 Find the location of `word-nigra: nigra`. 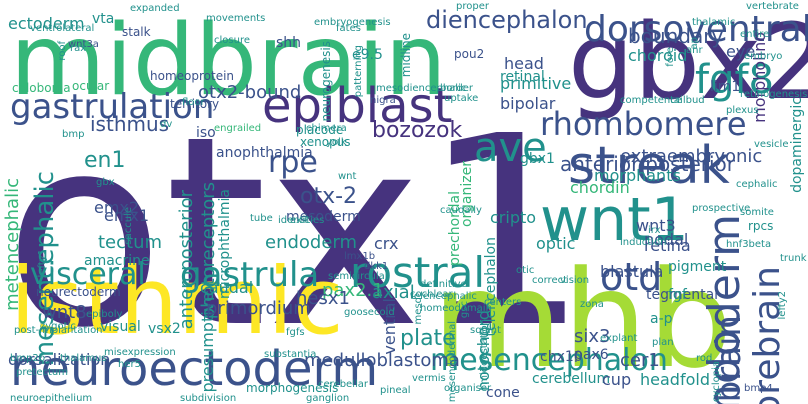

word-nigra: nigra is located at coordinates (383, 100).